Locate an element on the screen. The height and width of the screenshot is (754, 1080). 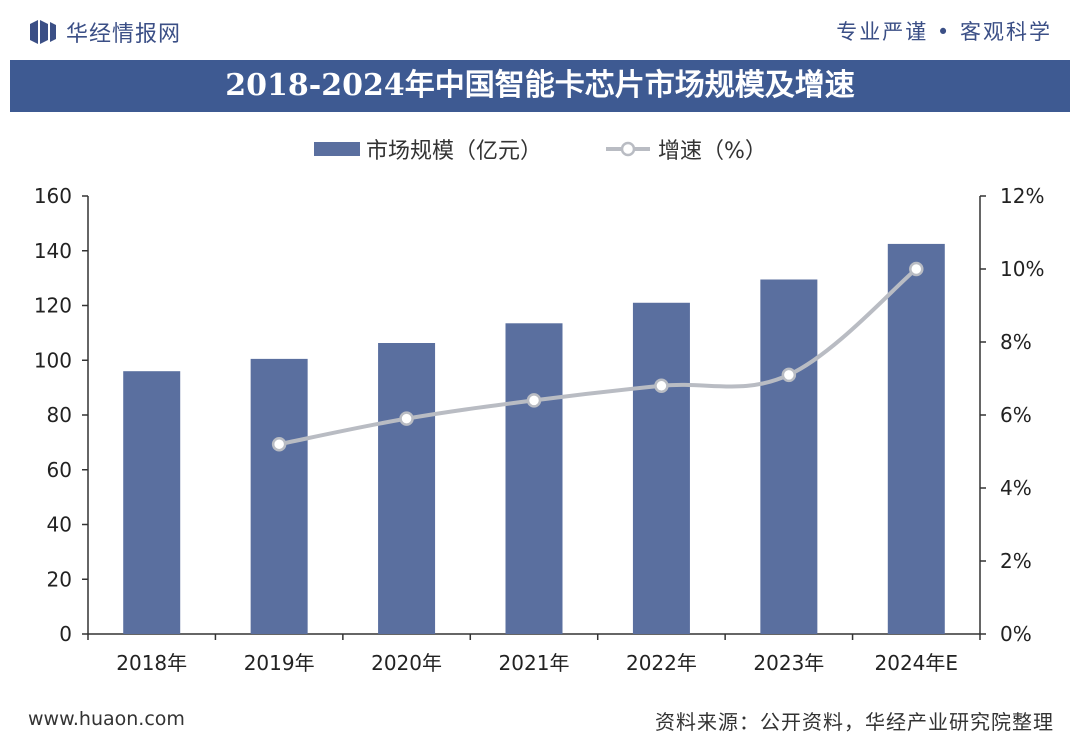
y-left-tick-label: 140 is located at coordinates (53, 251).